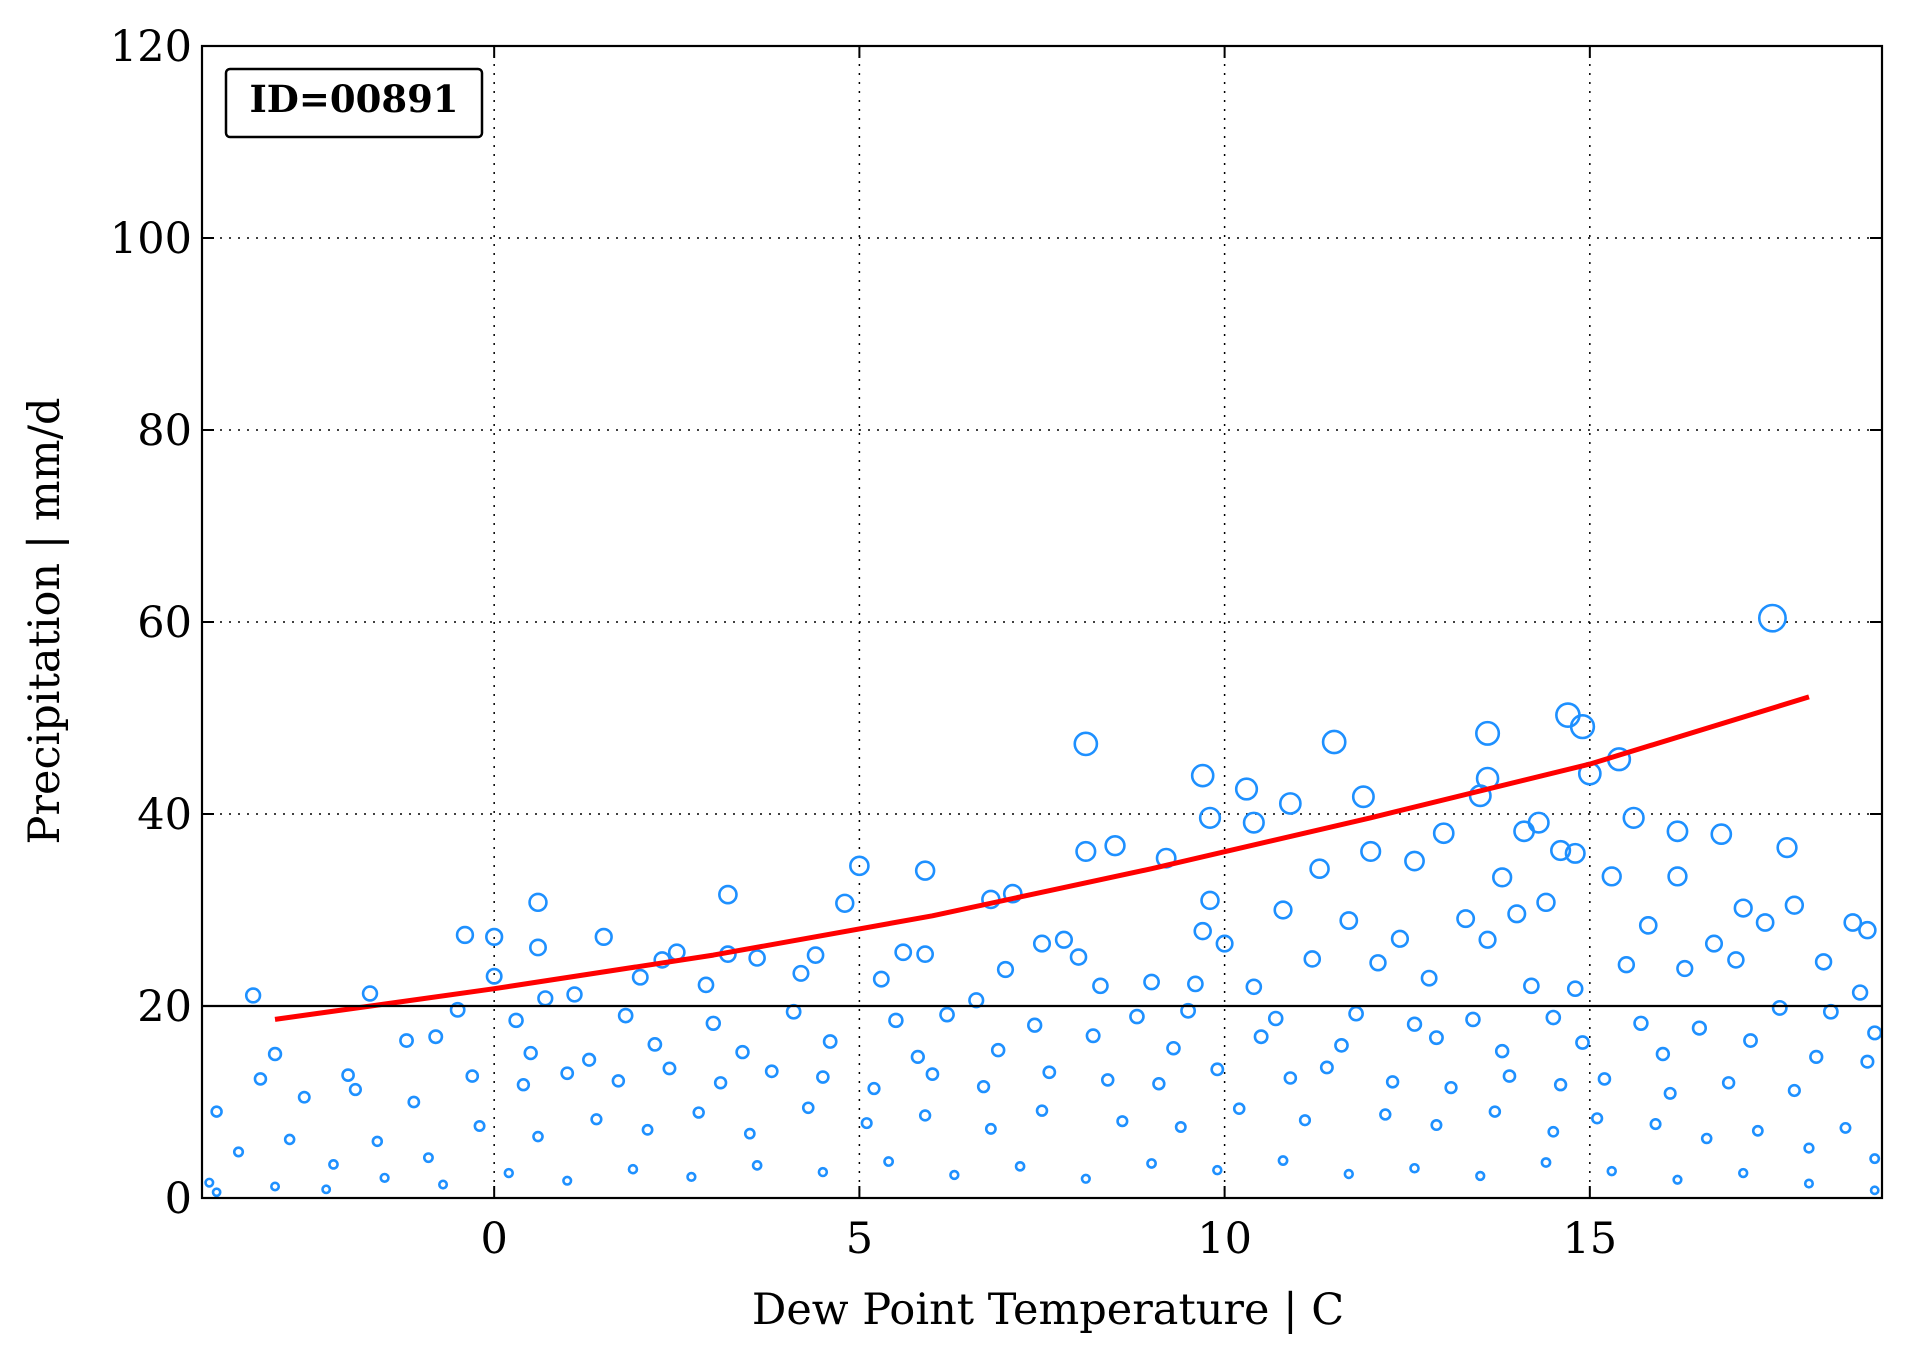 This screenshot has height=1362, width=1905. I want to click on id-annotation-label: ID=00891, so click(353, 99).